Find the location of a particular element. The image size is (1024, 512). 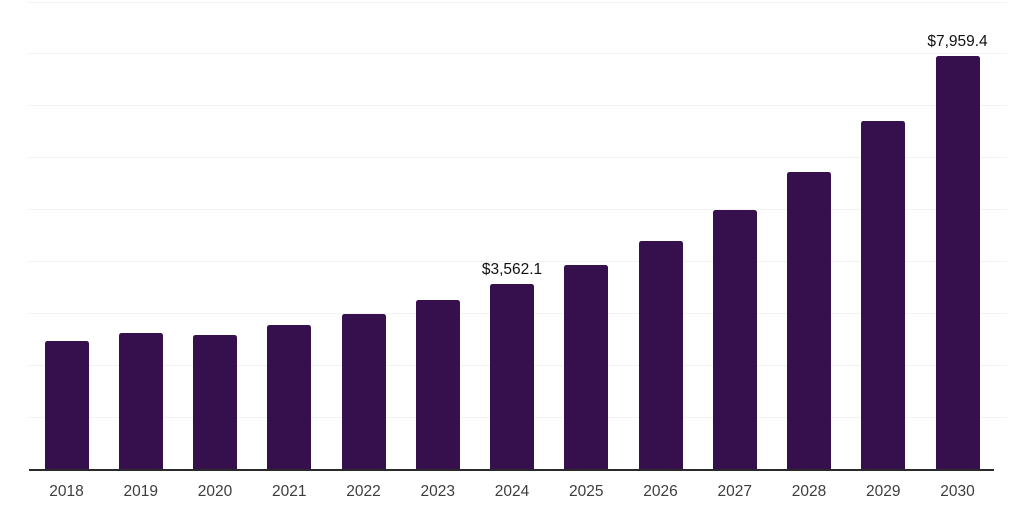

bar-2030 is located at coordinates (957, 262).